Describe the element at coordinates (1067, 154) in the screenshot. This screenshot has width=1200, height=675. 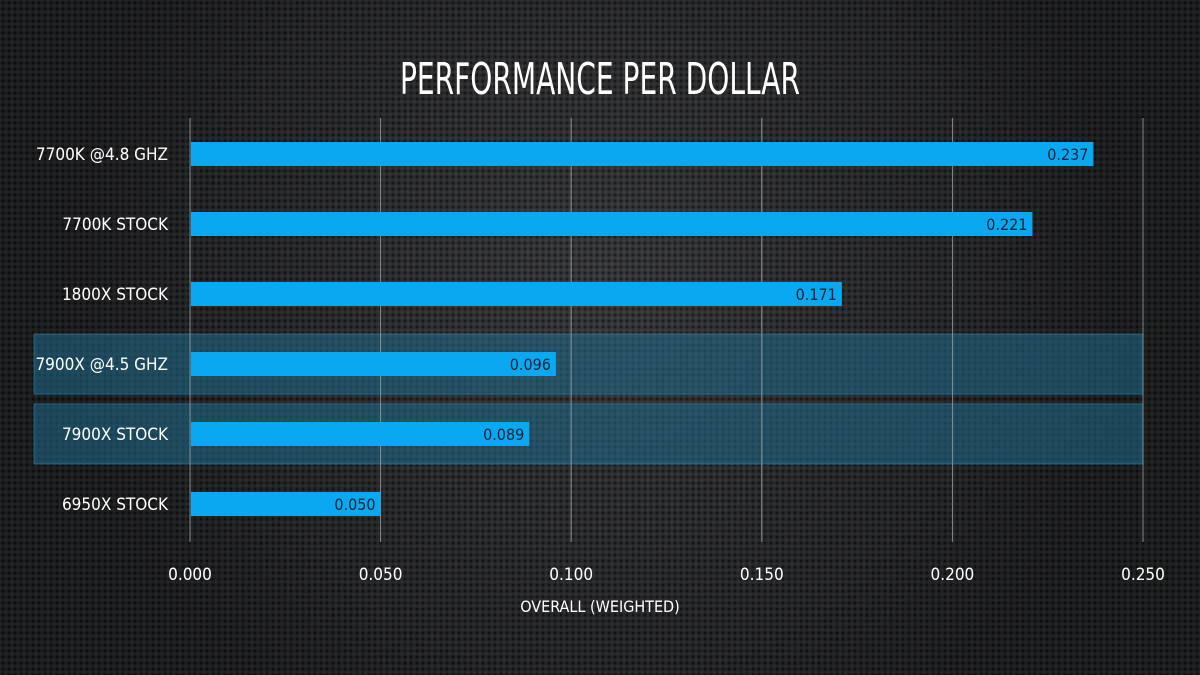
I see `bar-value-label: 0.237` at that location.